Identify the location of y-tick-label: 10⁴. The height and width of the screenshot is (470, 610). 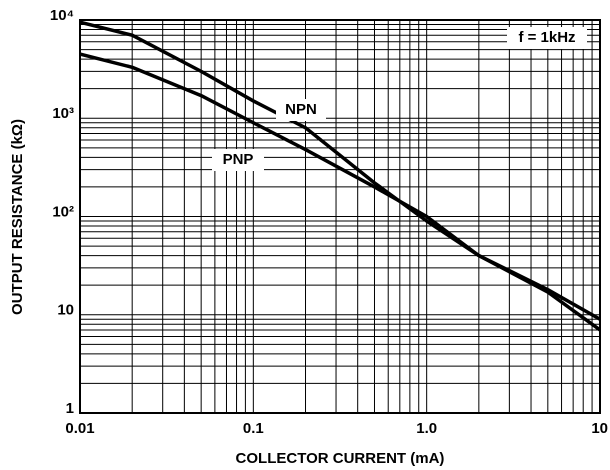
(62, 15).